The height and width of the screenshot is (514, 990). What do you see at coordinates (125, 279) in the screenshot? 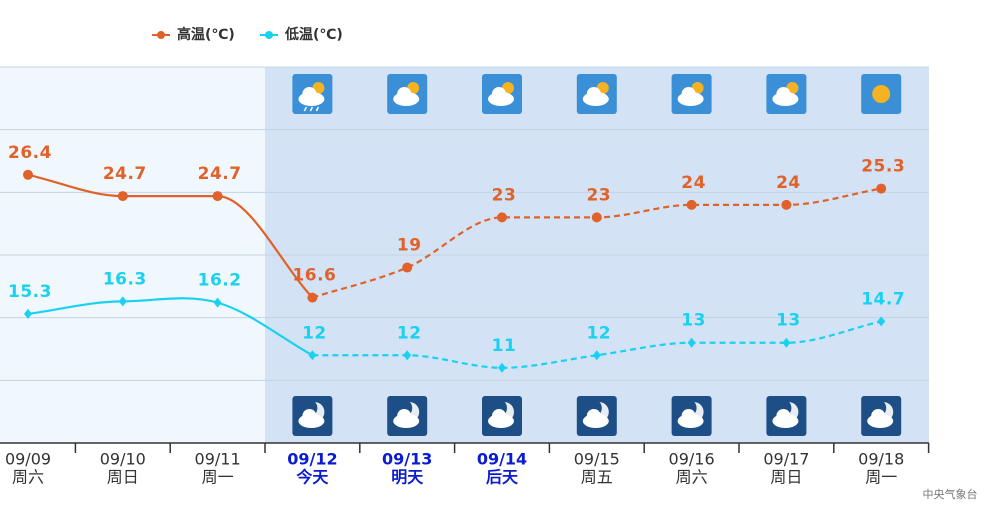
I see `data-label: 16.3` at bounding box center [125, 279].